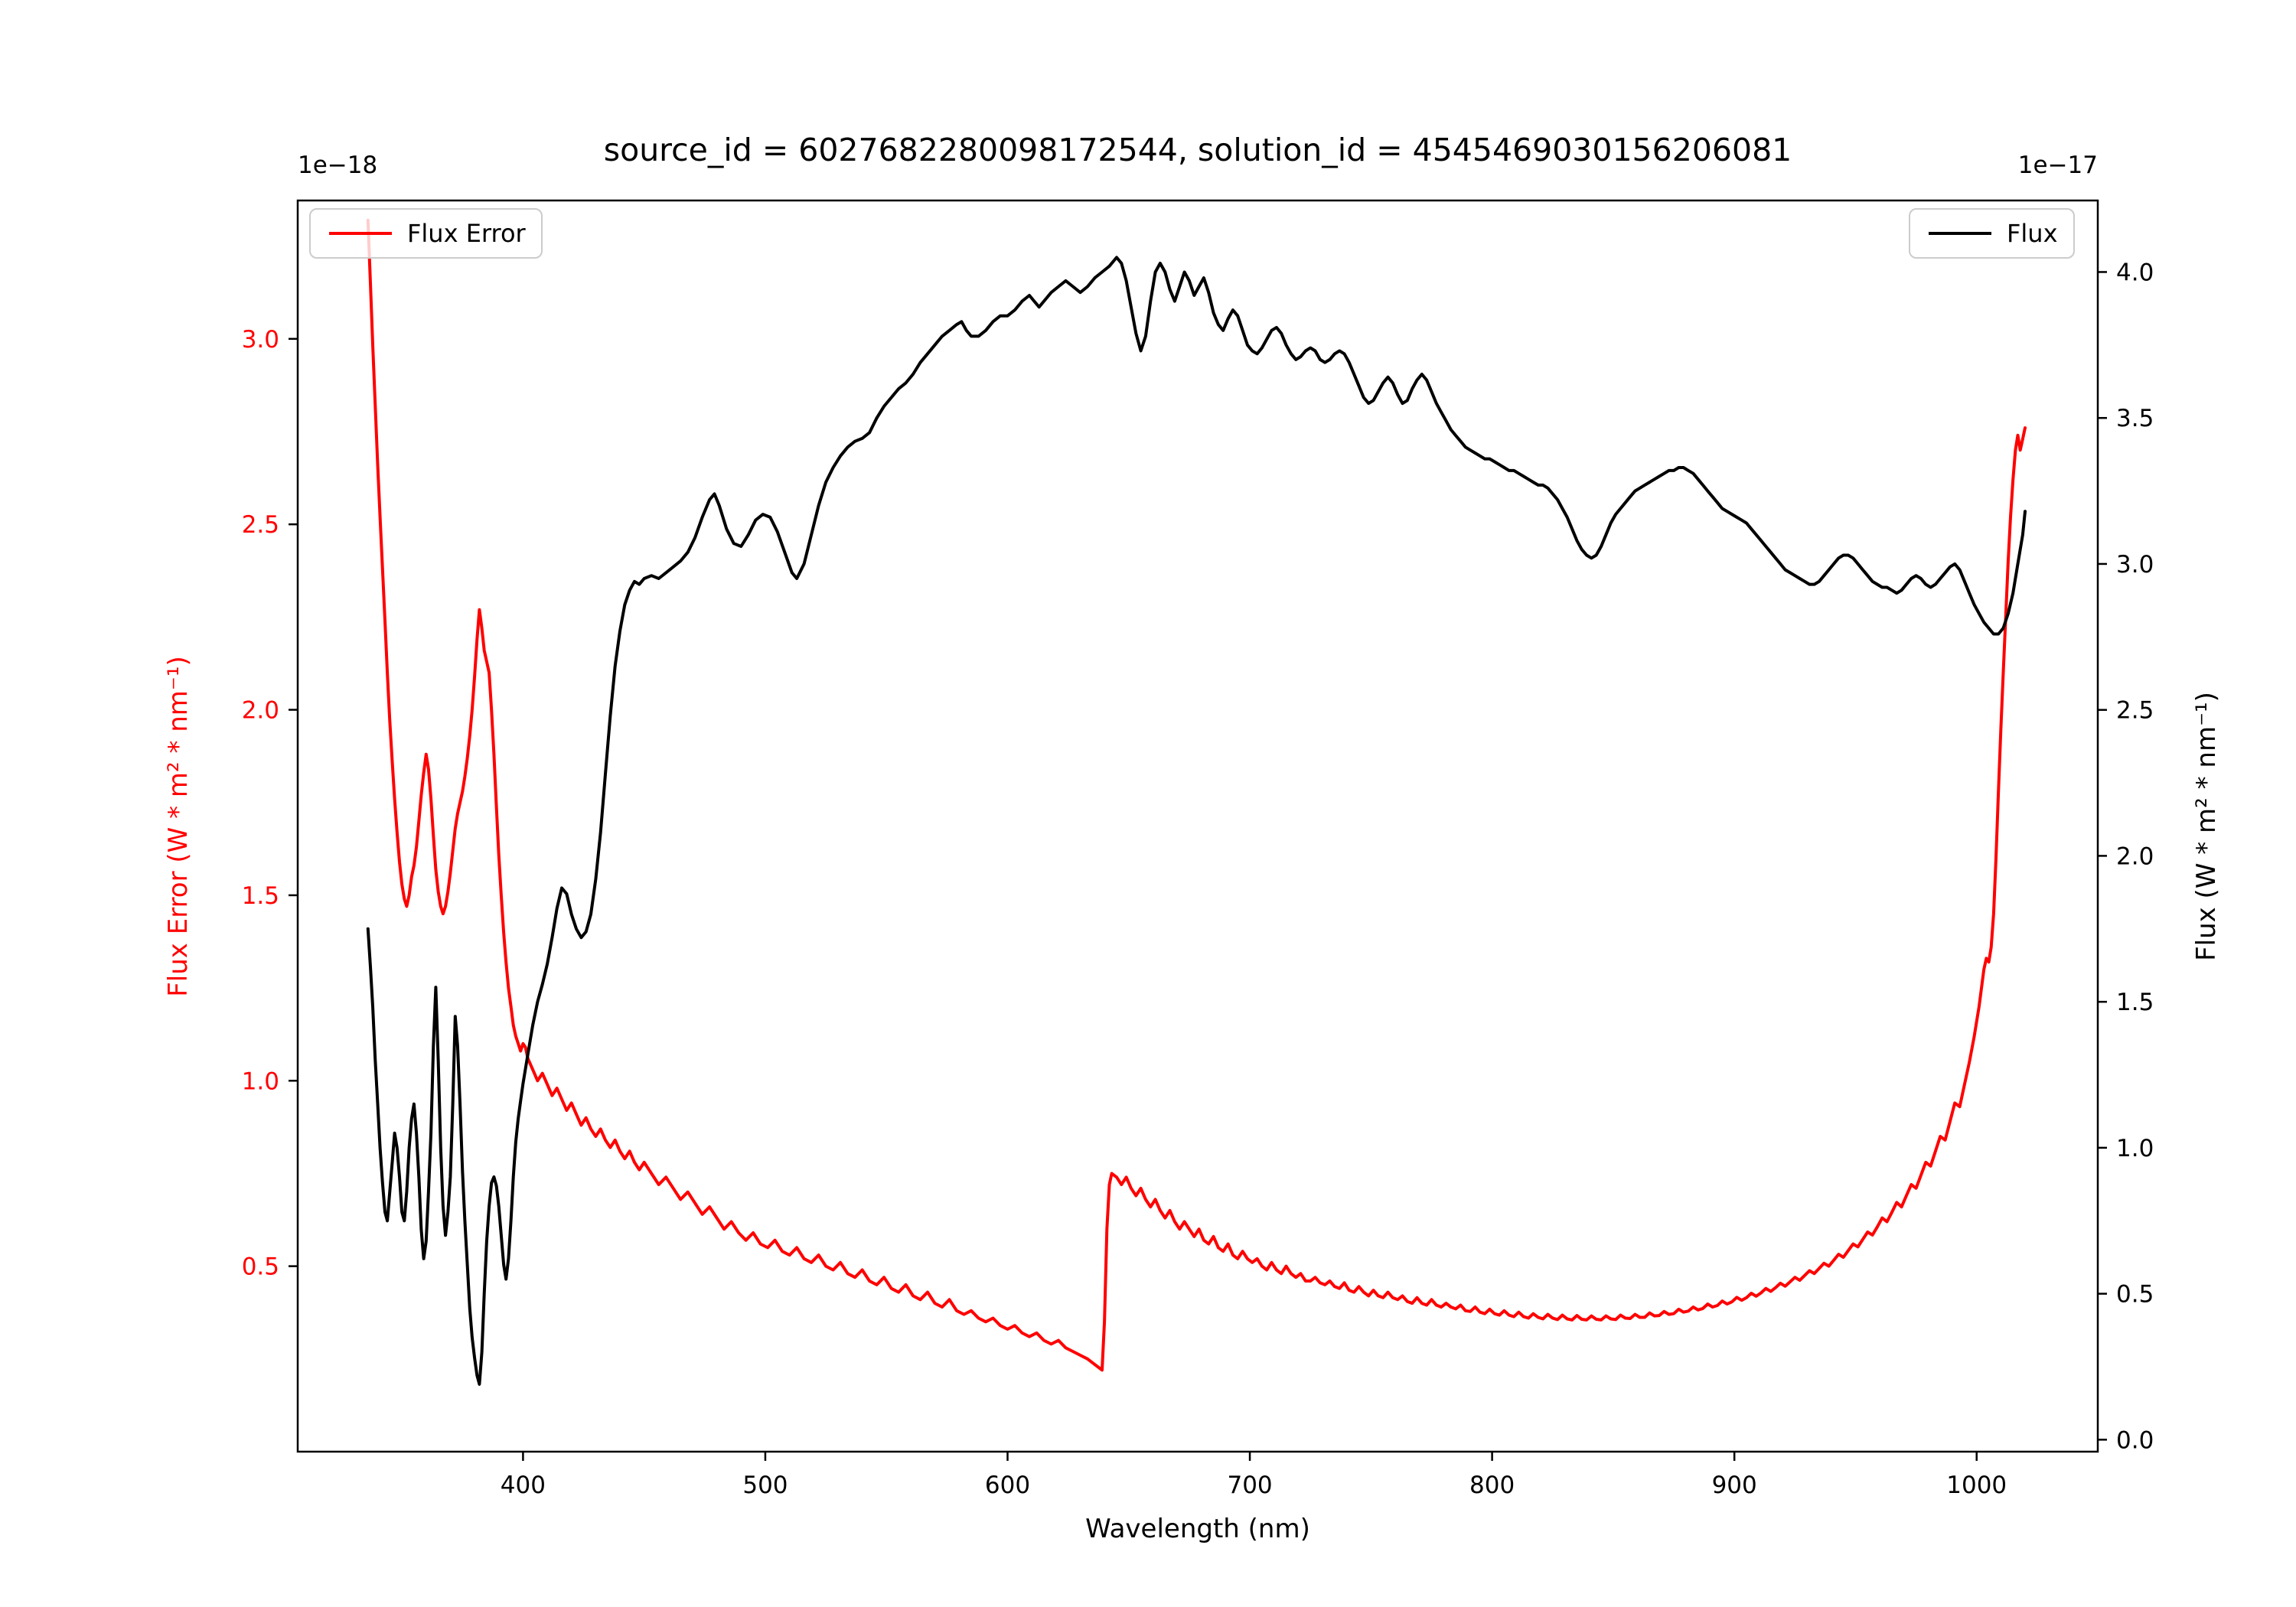 The height and width of the screenshot is (1607, 2296). Describe the element at coordinates (2135, 565) in the screenshot. I see `right-y-tick-label: 3.0` at that location.